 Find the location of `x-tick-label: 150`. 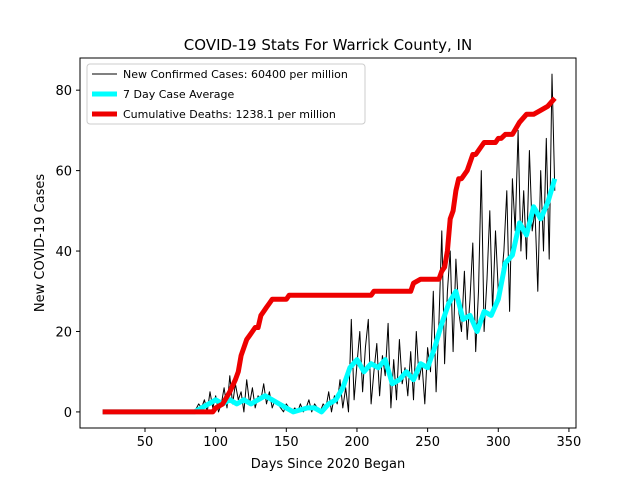

x-tick-label: 150 is located at coordinates (286, 442).